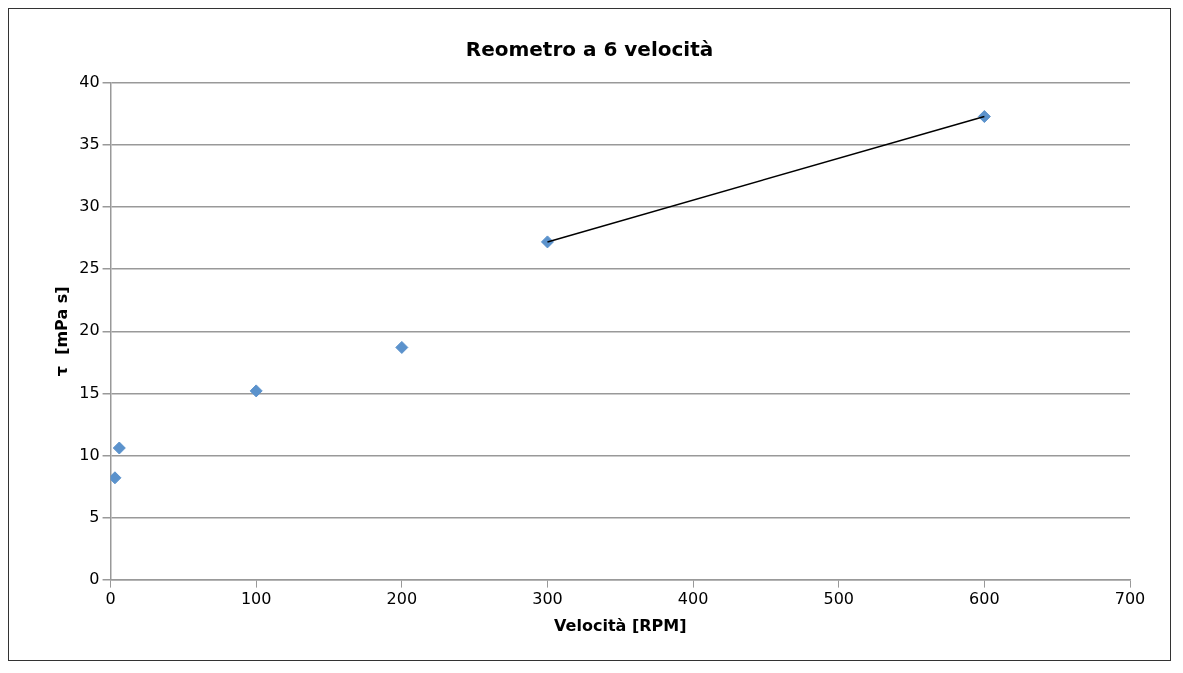 The width and height of the screenshot is (1183, 673). What do you see at coordinates (984, 599) in the screenshot?
I see `x-tick-label: 600` at bounding box center [984, 599].